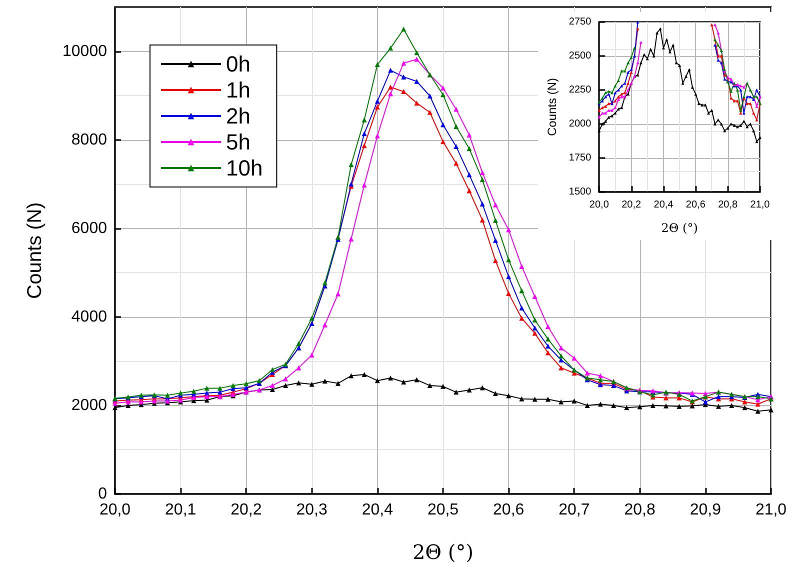 The height and width of the screenshot is (575, 794). What do you see at coordinates (85, 51) in the screenshot?
I see `y-tick-label: 10000` at bounding box center [85, 51].